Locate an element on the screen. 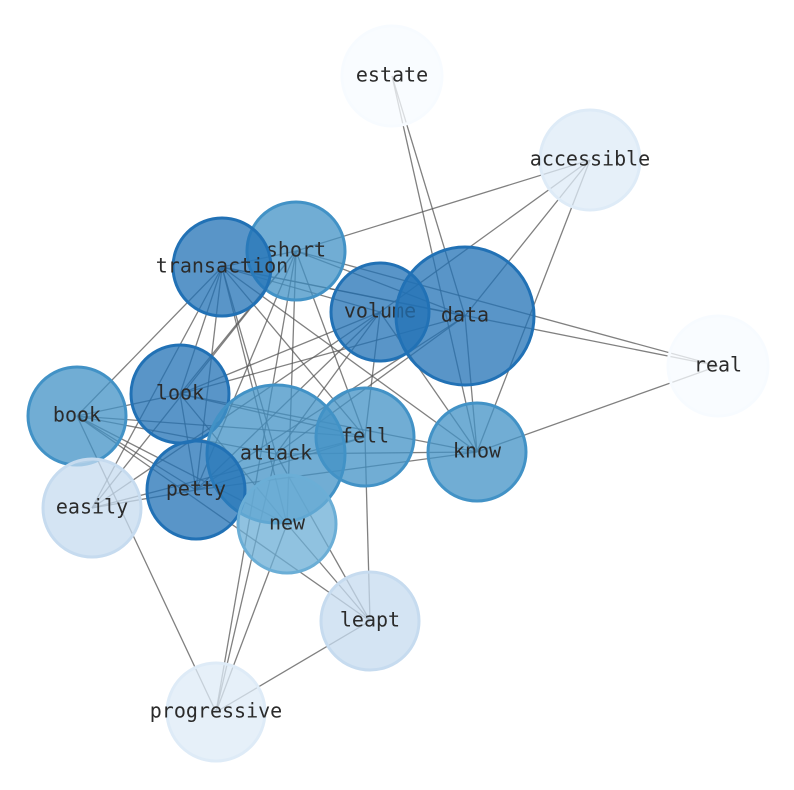 Image resolution: width=794 pixels, height=790 pixels. node-label: transaction is located at coordinates (222, 266).